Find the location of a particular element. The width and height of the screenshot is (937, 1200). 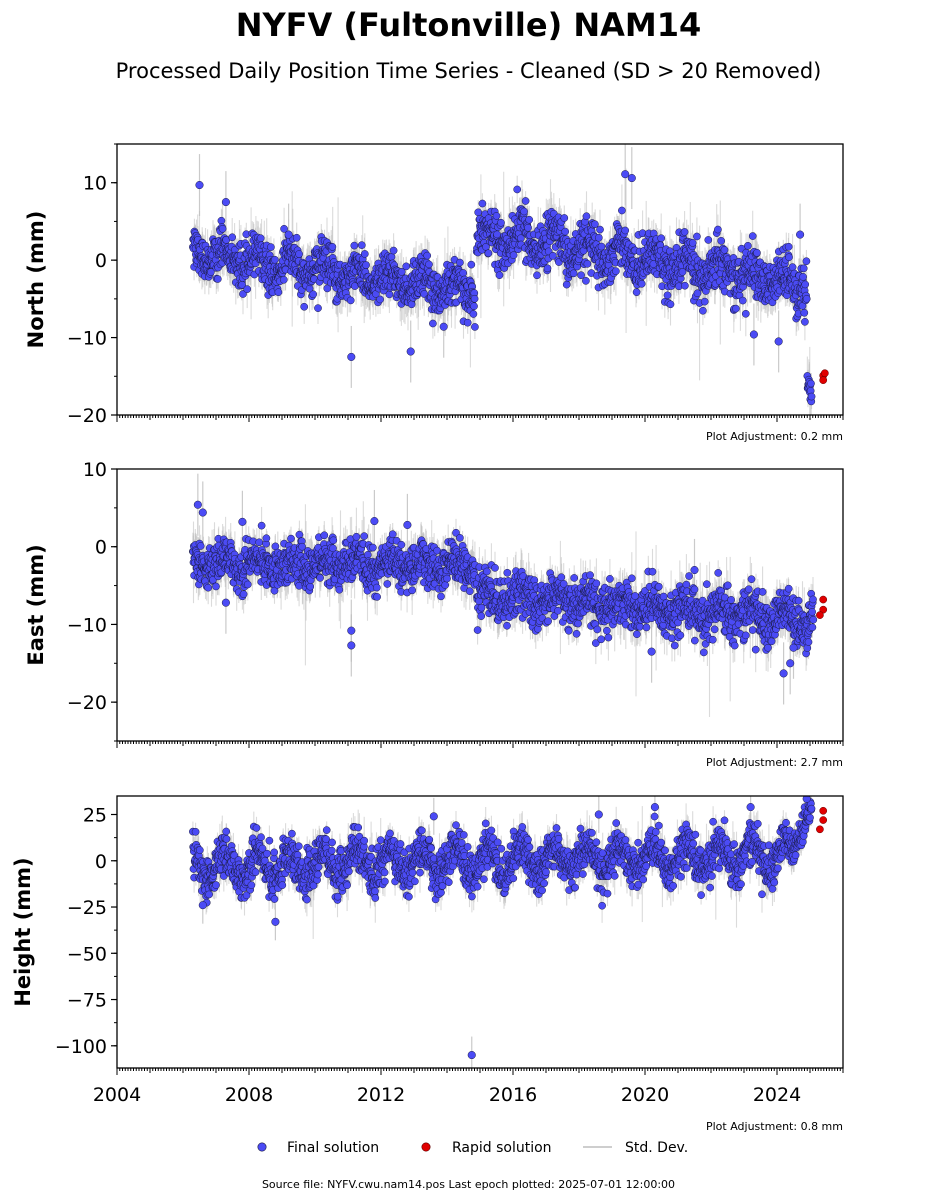

y-tick-label: −20 is located at coordinates (87, 416).